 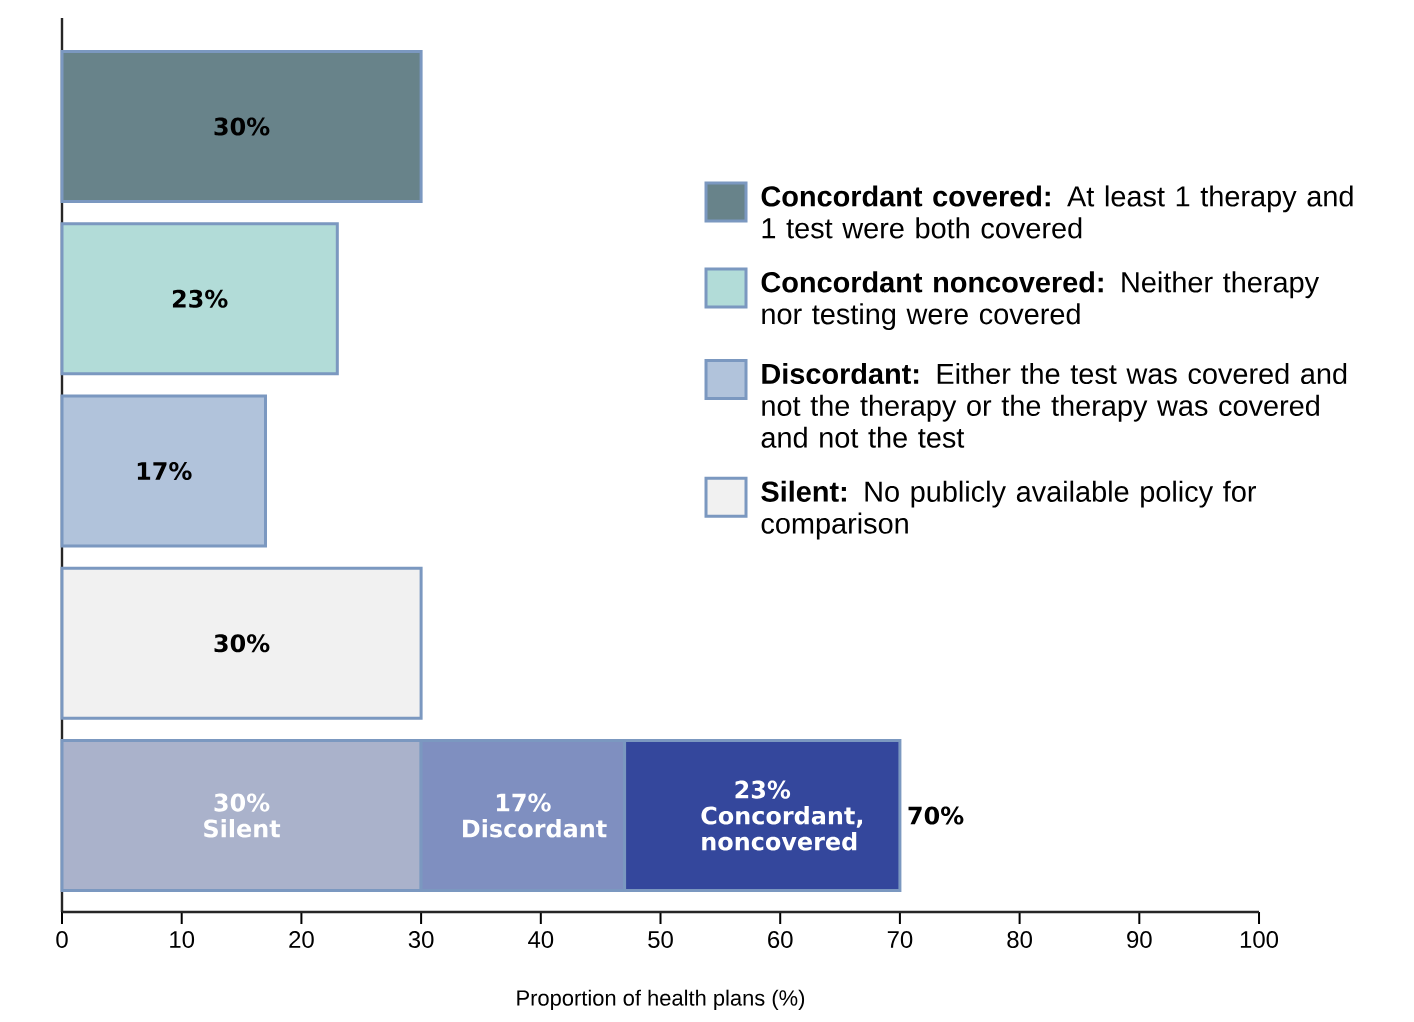 I want to click on data-label: 30% Silent, so click(x=242, y=815).